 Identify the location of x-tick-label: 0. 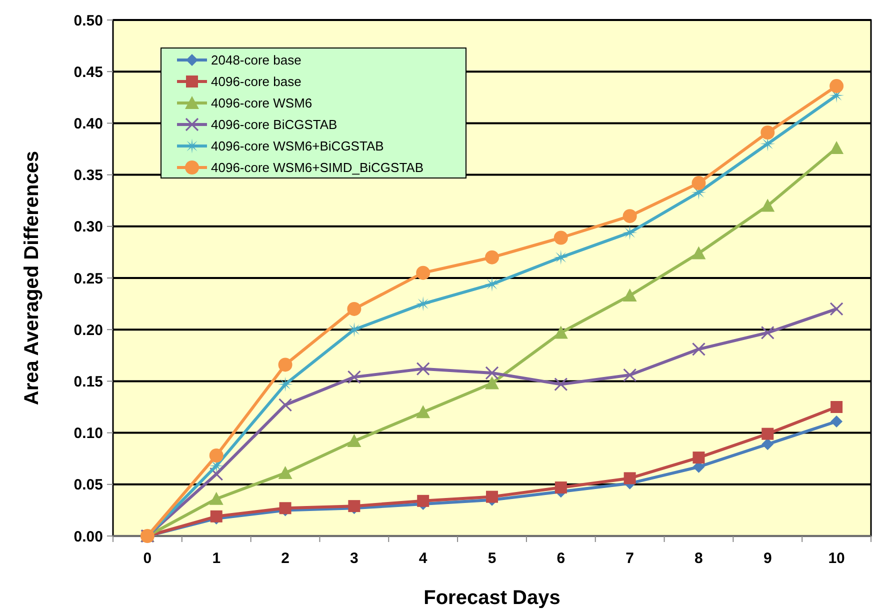
(147, 558).